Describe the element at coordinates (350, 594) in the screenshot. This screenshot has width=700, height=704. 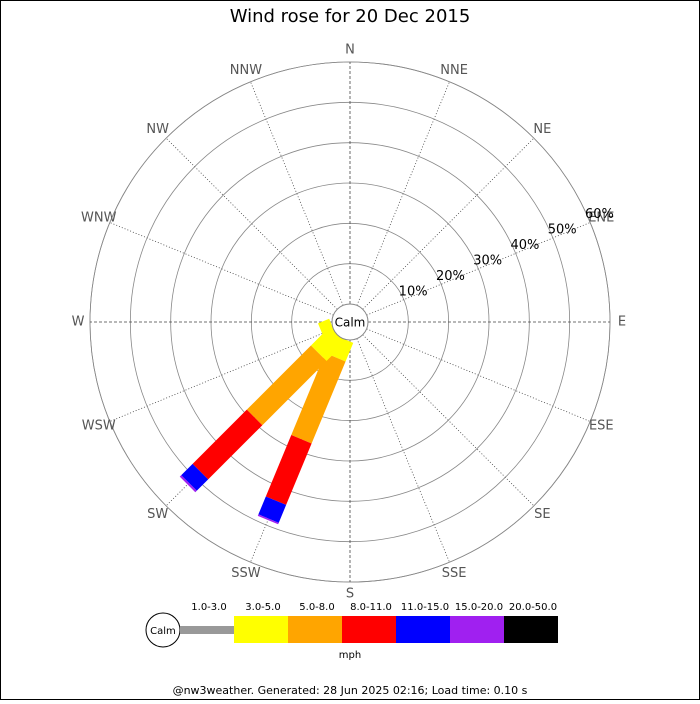
I see `direction-label: S` at that location.